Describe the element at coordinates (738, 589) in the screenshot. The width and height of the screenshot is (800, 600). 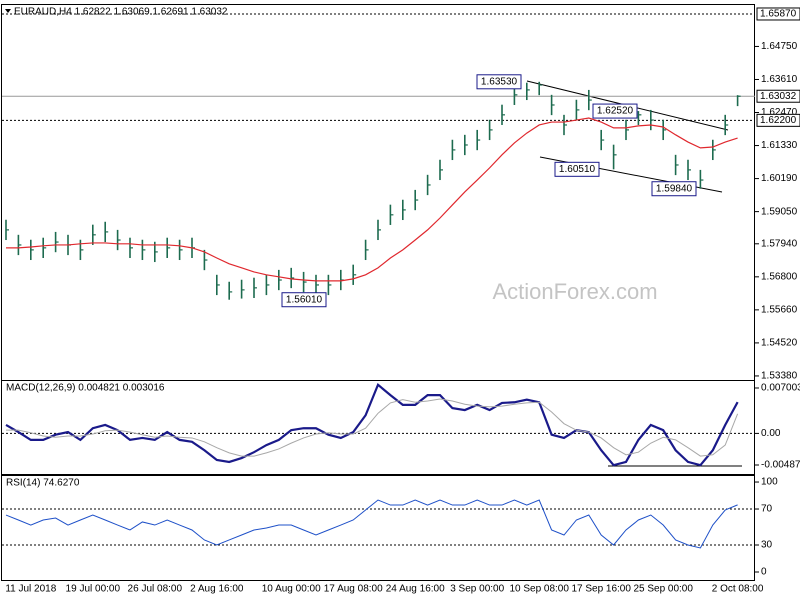
I see `x-tick-label: 2 Oct 08:00` at that location.